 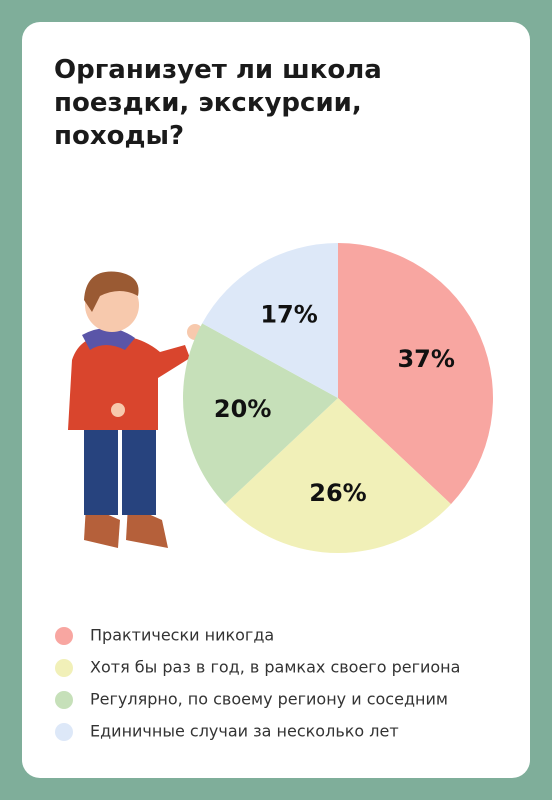 What do you see at coordinates (269, 699) in the screenshot?
I see `legend-label: Регулярно, по своему региону и соседним` at bounding box center [269, 699].